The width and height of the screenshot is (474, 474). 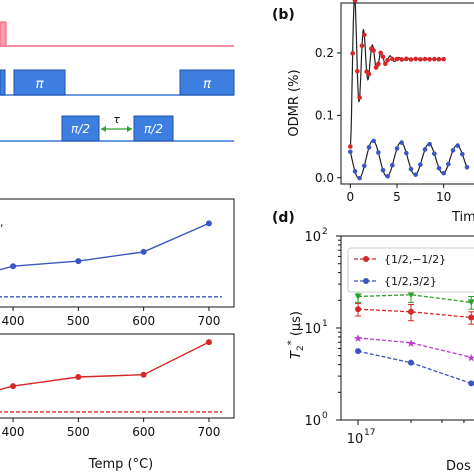 What do you see at coordinates (3, 34) in the screenshot?
I see `laser-pulse` at bounding box center [3, 34].